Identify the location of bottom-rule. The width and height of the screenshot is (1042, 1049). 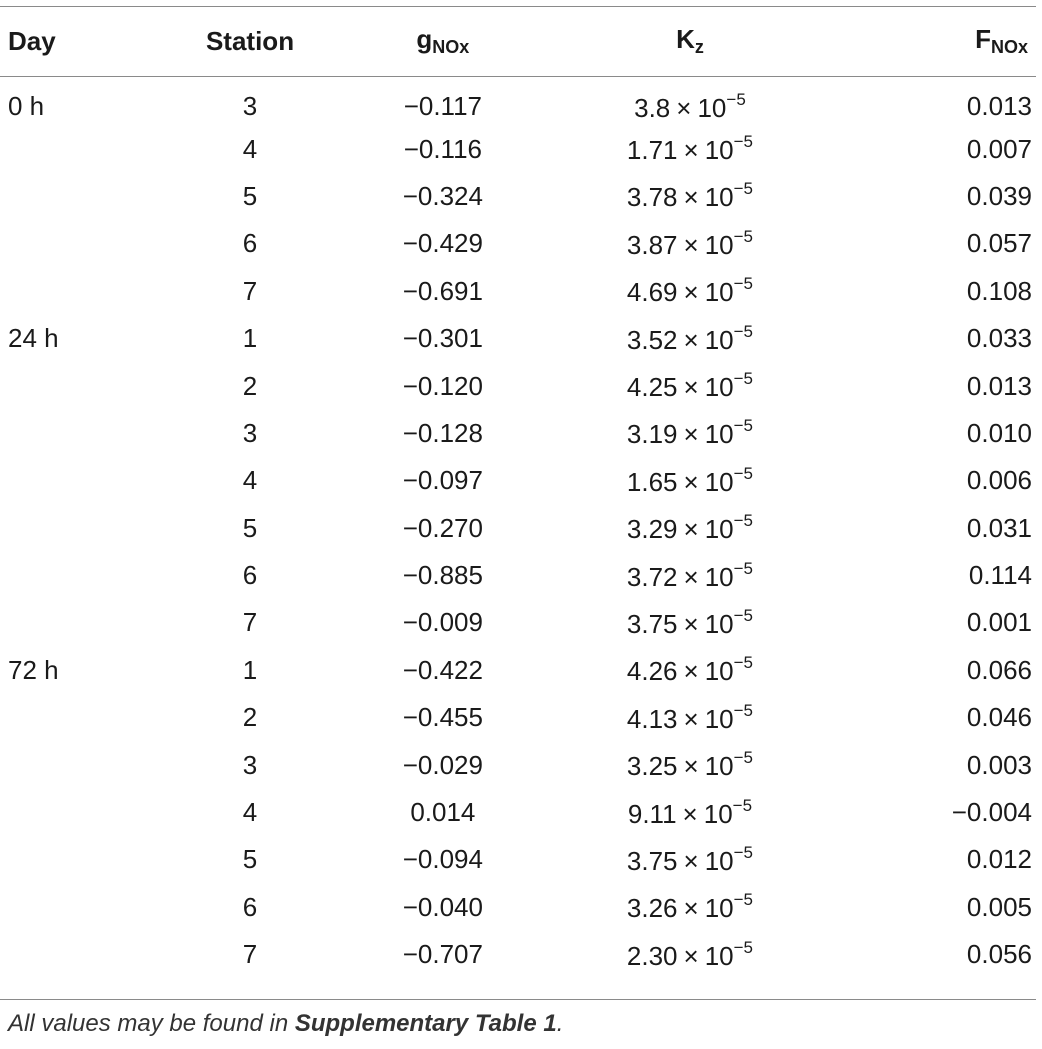
(518, 999).